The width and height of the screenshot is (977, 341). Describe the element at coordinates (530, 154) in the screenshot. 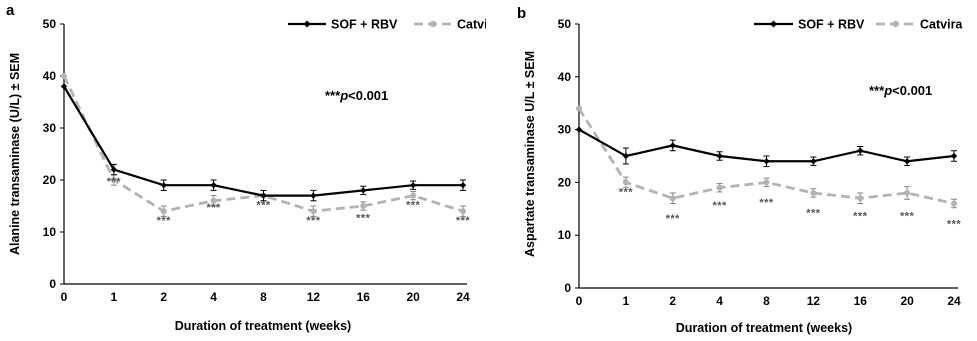

I see `y-axis-title: Aspartate transaminase U/L ± SEM` at that location.